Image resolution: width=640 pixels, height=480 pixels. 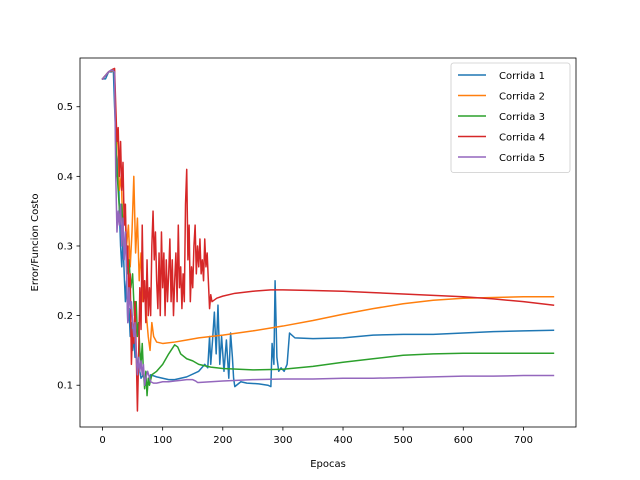 What do you see at coordinates (328, 464) in the screenshot?
I see `x-axis-label: Epocas` at bounding box center [328, 464].